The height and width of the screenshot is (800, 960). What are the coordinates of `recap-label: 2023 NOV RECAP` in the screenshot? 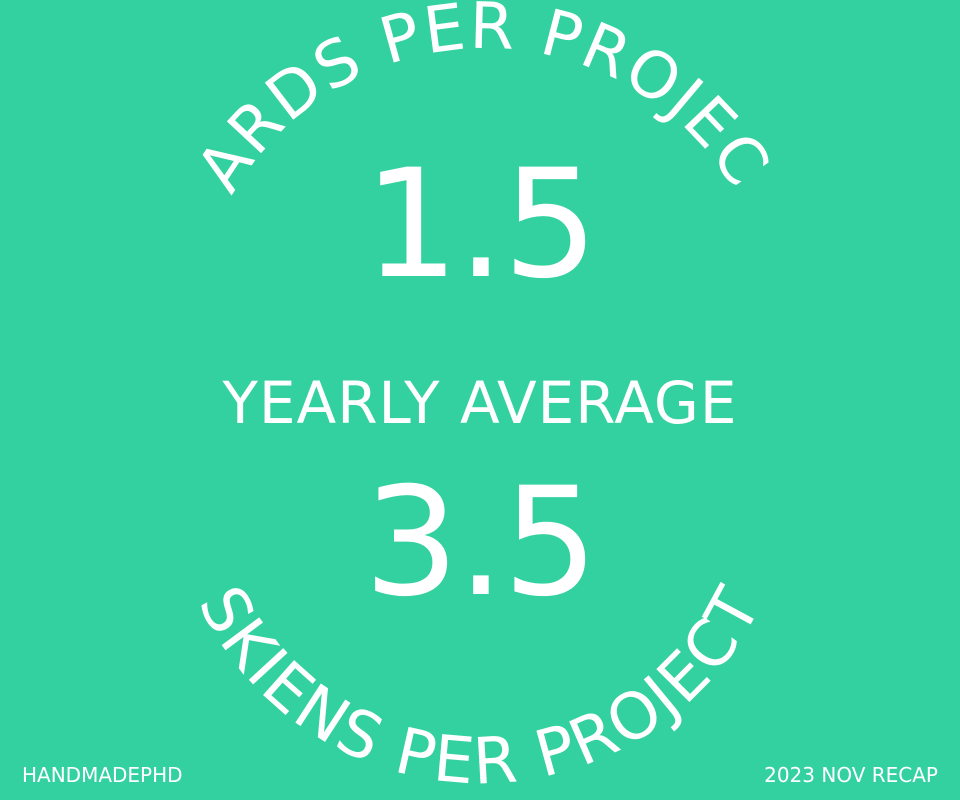 It's located at (851, 775).